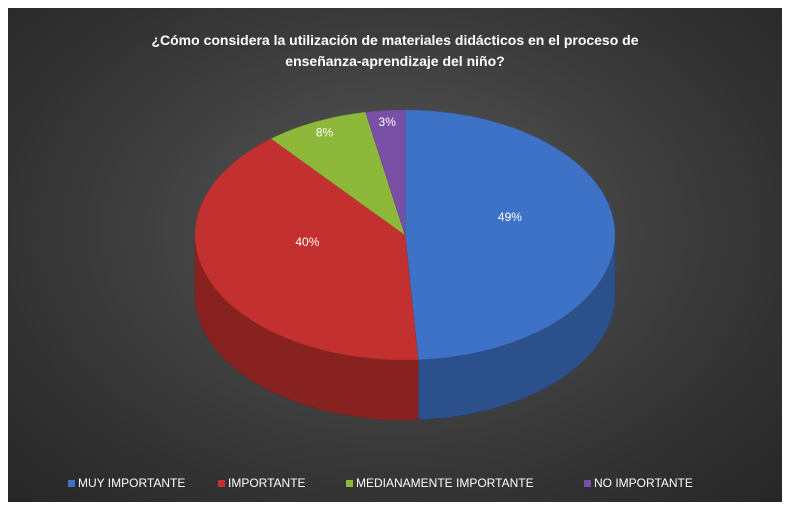 Image resolution: width=790 pixels, height=510 pixels. I want to click on data-label: 8%, so click(325, 132).